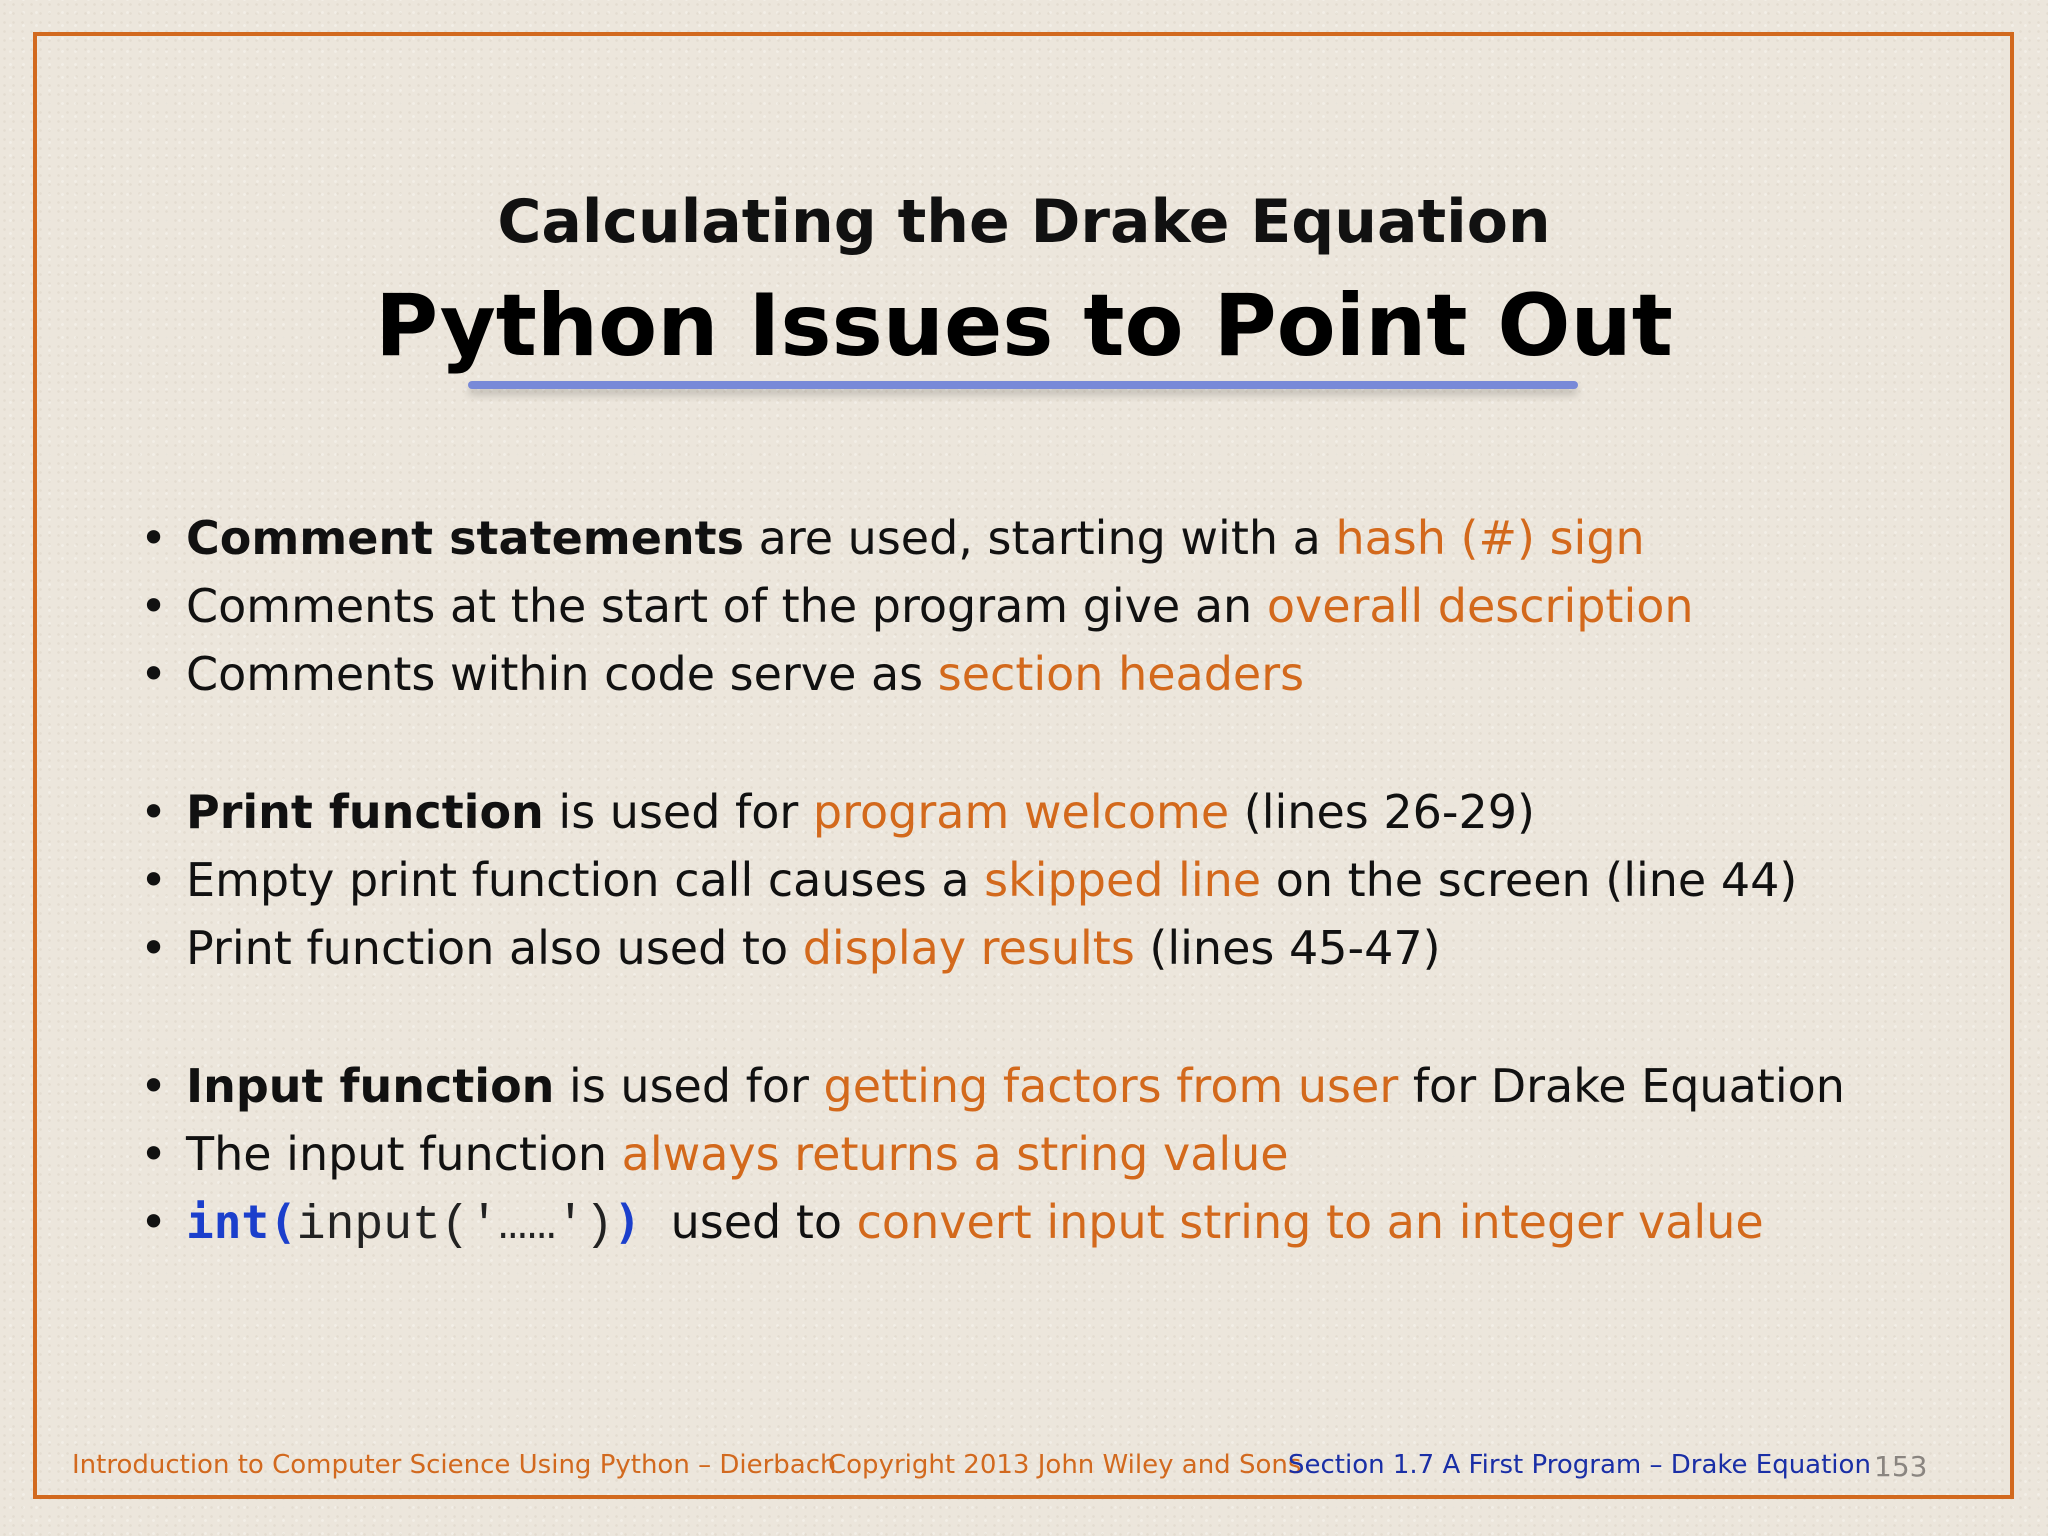 This screenshot has height=1536, width=2048. What do you see at coordinates (1021, 812) in the screenshot?
I see `highlight-text: program welcome` at bounding box center [1021, 812].